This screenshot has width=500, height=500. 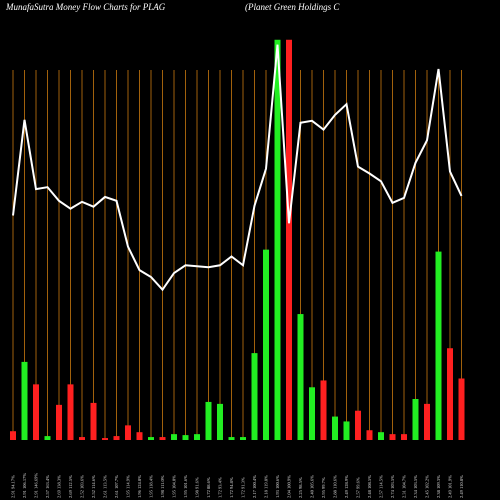 I want to click on x-tick-label: 2.18 119.8%, so click(x=266, y=486).